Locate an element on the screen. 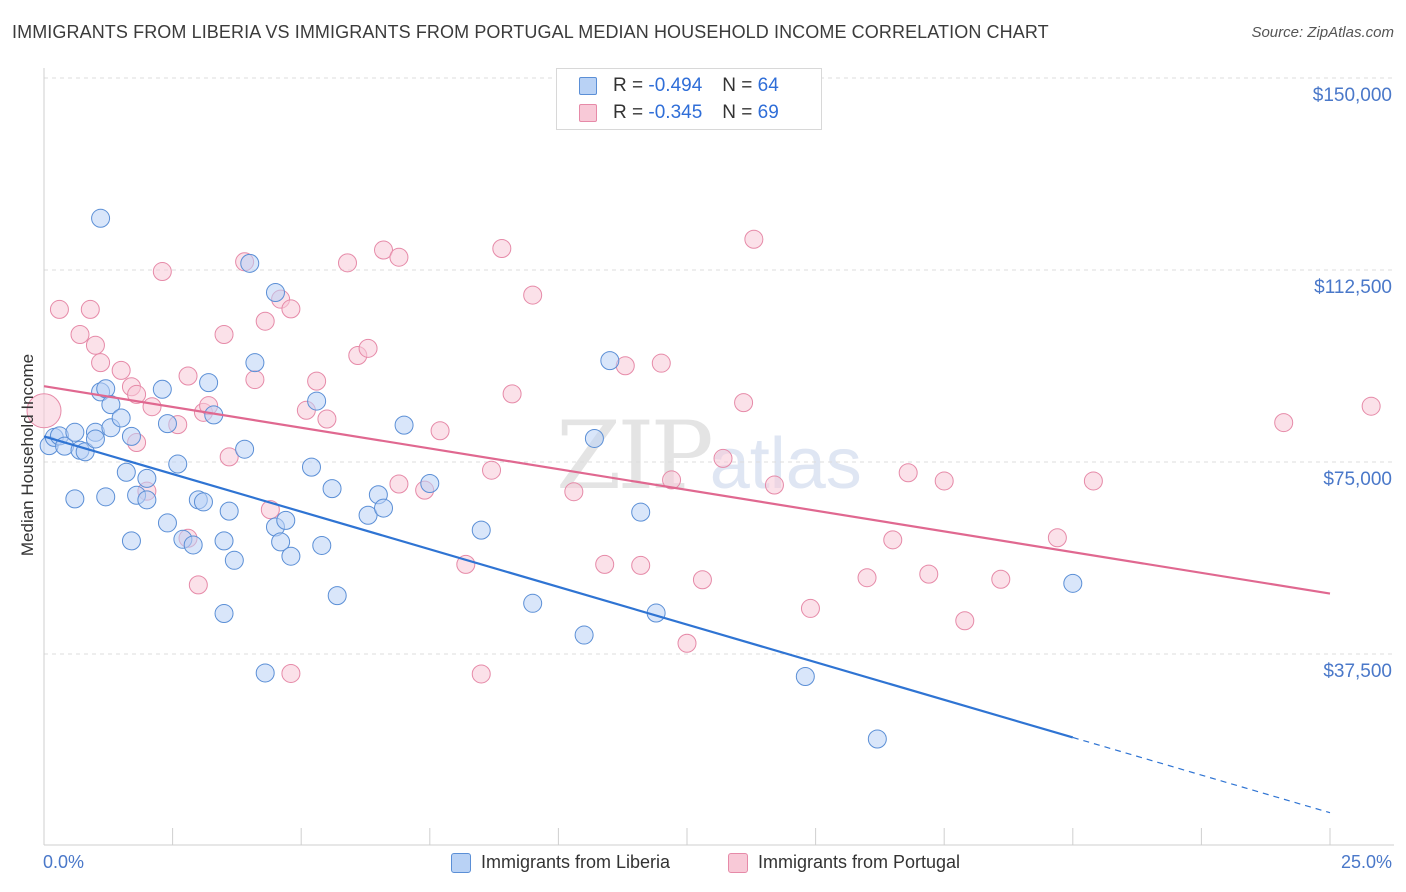 Image resolution: width=1406 pixels, height=892 pixels. legend-label: Immigrants from Portugal is located at coordinates (859, 862).